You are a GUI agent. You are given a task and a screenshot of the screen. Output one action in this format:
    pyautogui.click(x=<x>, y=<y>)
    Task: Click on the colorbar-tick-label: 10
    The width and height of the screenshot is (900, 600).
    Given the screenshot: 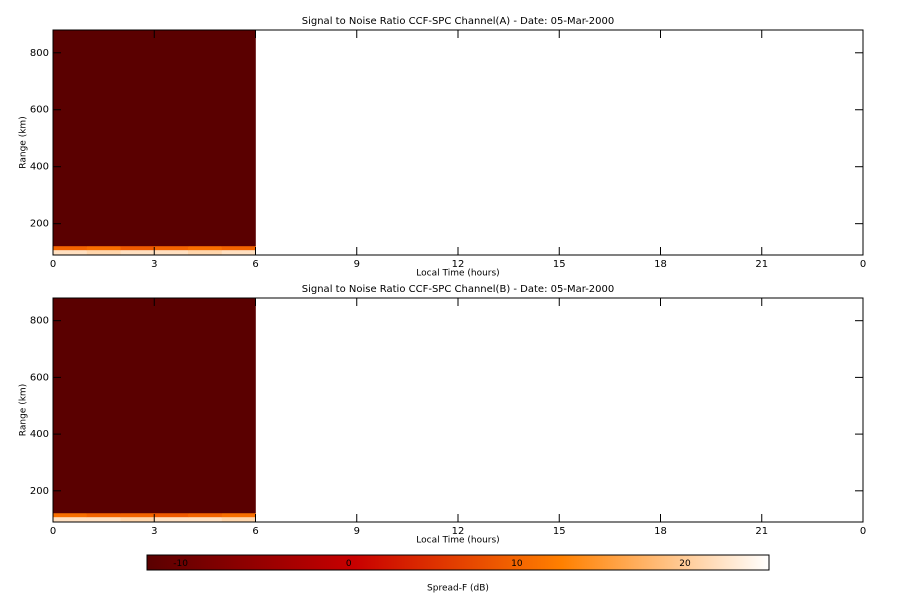 What is the action you would take?
    pyautogui.click(x=517, y=564)
    